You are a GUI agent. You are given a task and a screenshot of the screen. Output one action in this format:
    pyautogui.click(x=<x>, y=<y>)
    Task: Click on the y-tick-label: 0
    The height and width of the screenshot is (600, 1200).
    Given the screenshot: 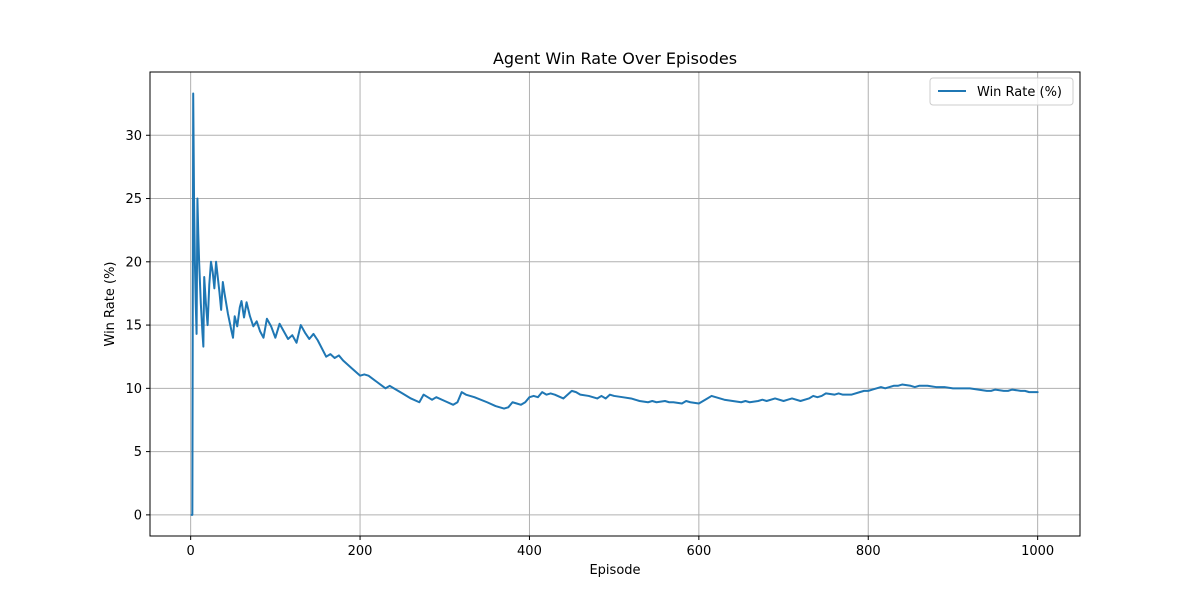 What is the action you would take?
    pyautogui.click(x=138, y=515)
    